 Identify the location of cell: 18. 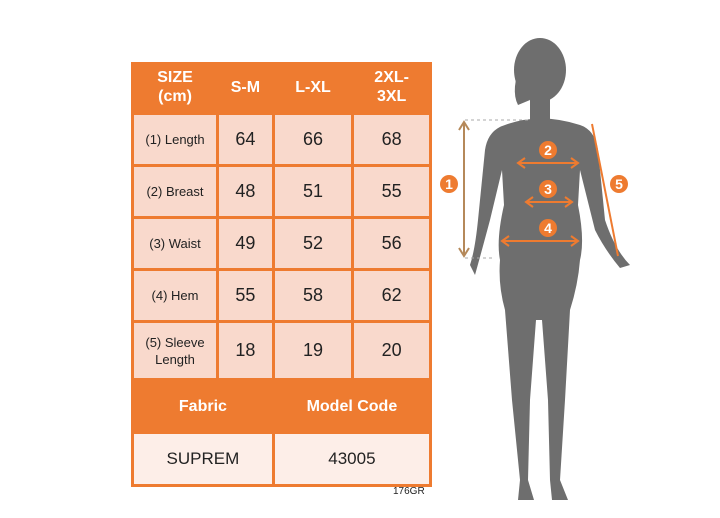
(245, 350).